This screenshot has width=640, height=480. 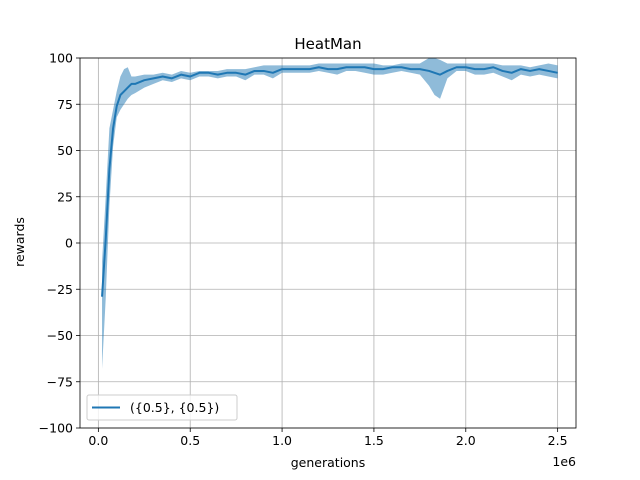 What do you see at coordinates (98, 440) in the screenshot?
I see `x-tick-label: 0.0` at bounding box center [98, 440].